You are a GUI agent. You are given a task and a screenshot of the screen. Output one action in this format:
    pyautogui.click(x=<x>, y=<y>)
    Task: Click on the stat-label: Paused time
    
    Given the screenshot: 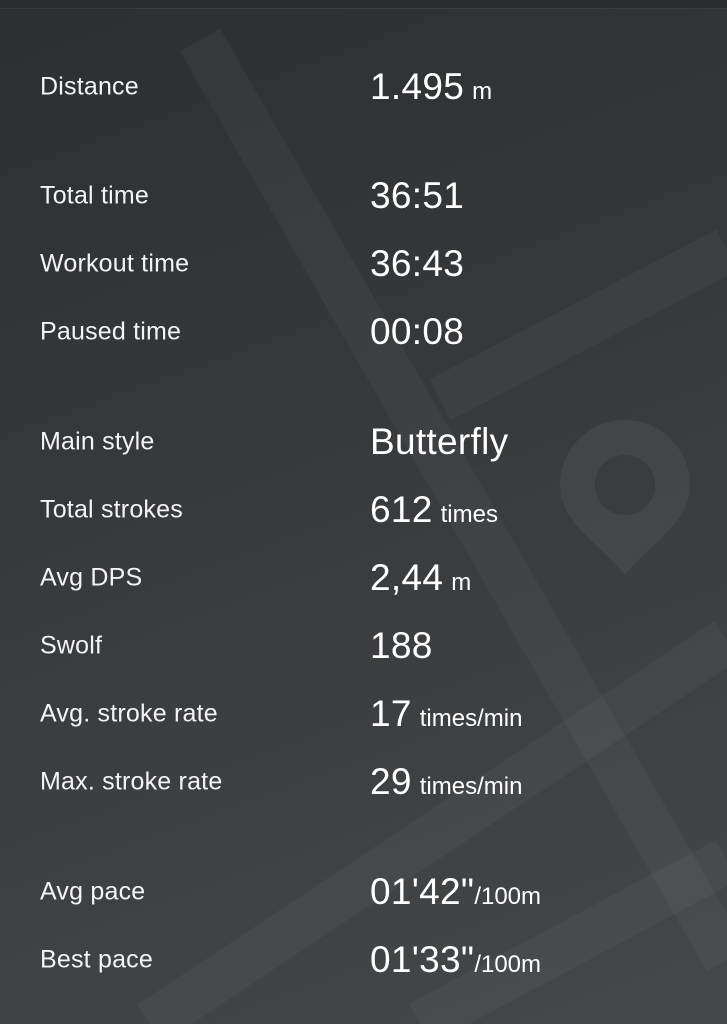 What is the action you would take?
    pyautogui.click(x=111, y=331)
    